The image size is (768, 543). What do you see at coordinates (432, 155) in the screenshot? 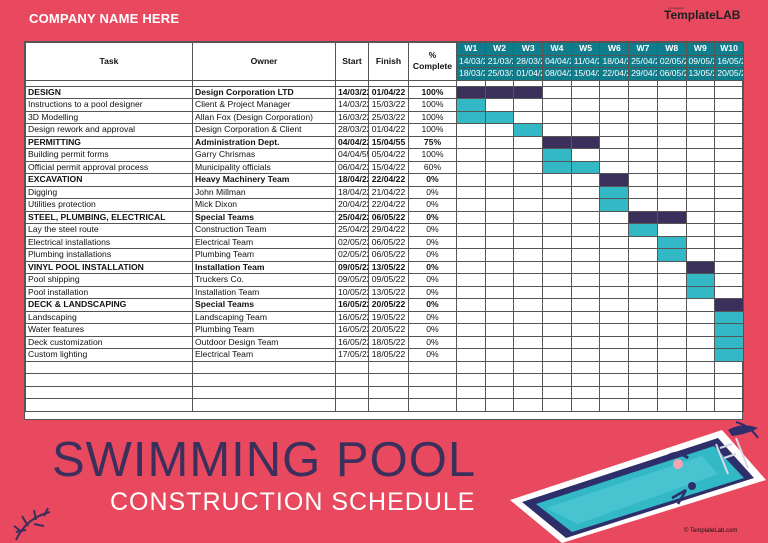
I see `percent-complete: 100%` at bounding box center [432, 155].